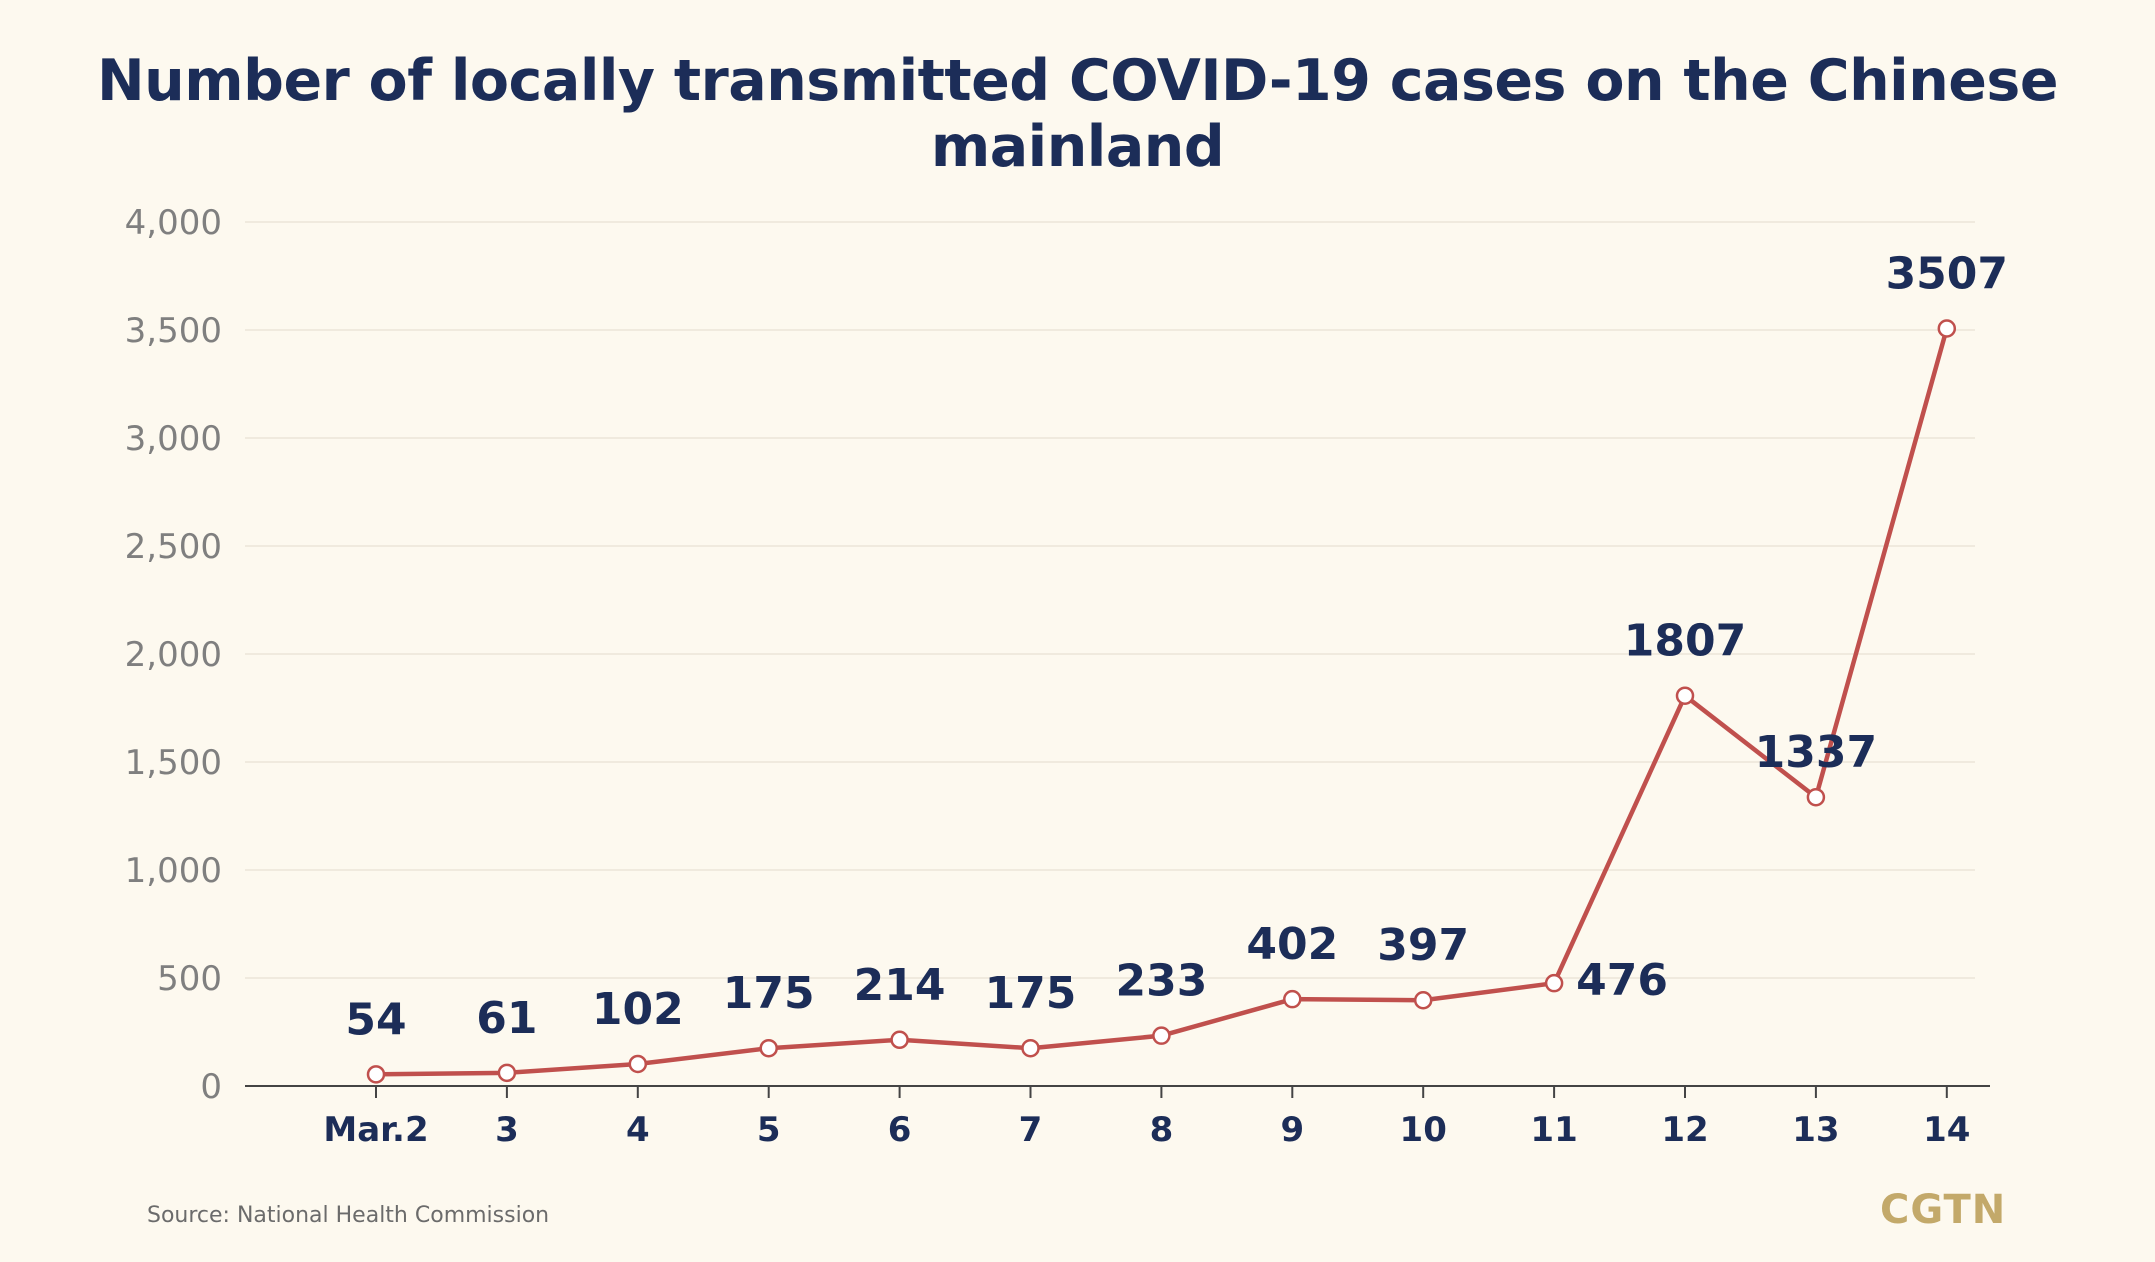 The image size is (2155, 1262). I want to click on cgtn-logo: CGTN, so click(1943, 1210).